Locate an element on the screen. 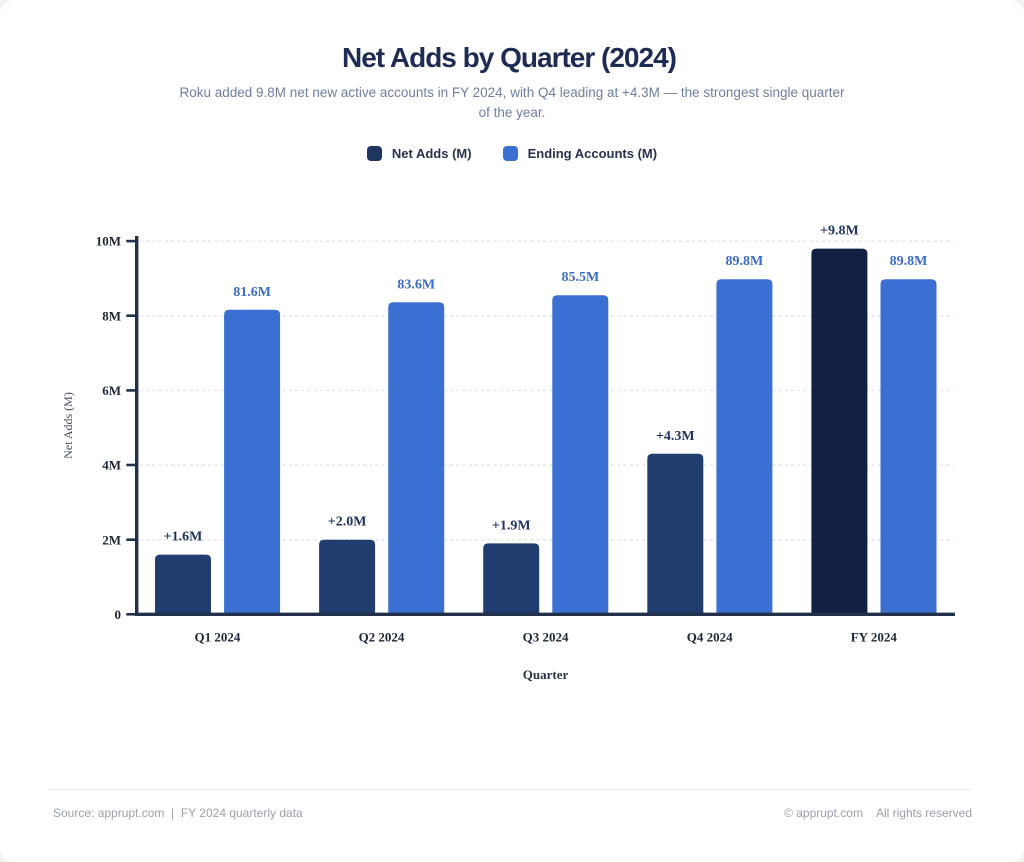  svg-text: 8M is located at coordinates (111, 315).